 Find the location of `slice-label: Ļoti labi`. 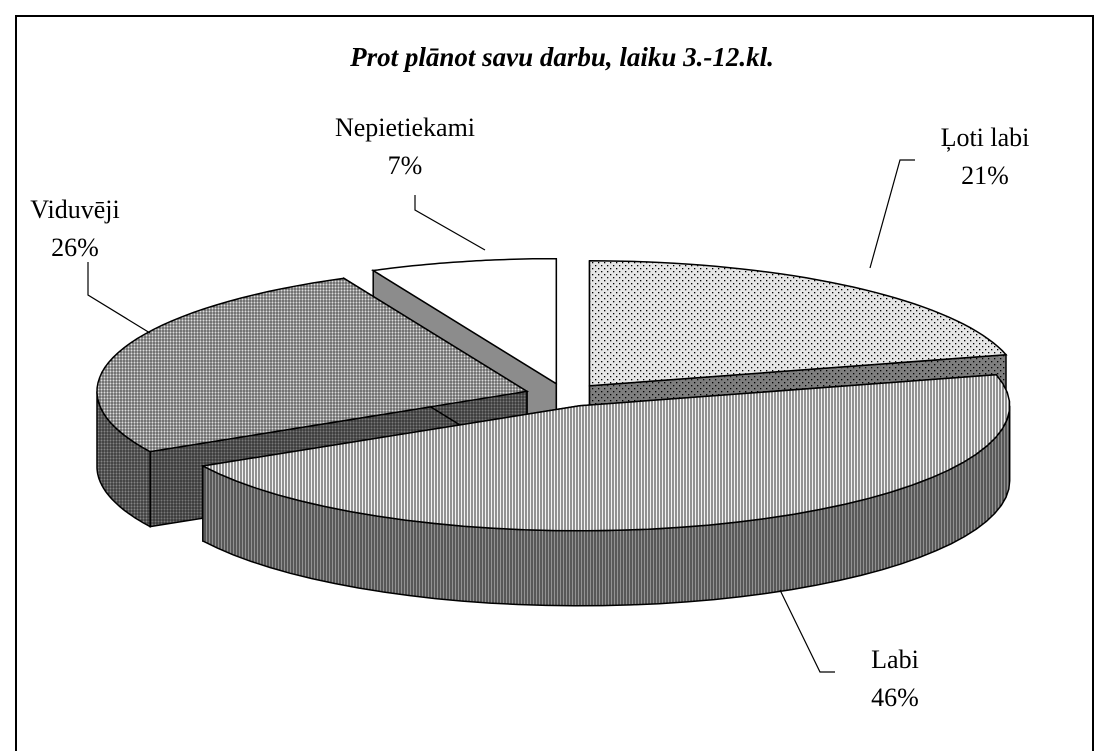

slice-label: Ļoti labi is located at coordinates (985, 137).